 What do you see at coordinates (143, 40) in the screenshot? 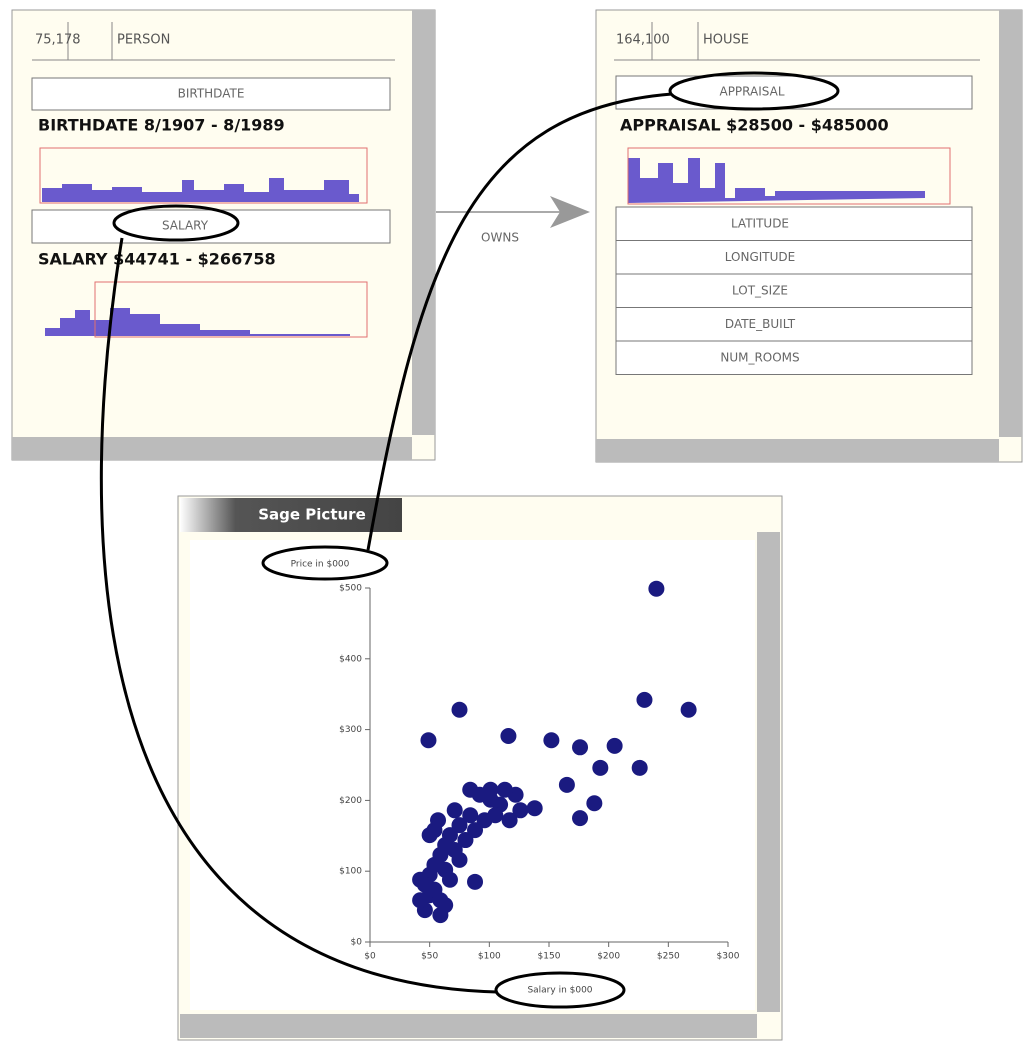
I see `header-name: PERSON` at bounding box center [143, 40].